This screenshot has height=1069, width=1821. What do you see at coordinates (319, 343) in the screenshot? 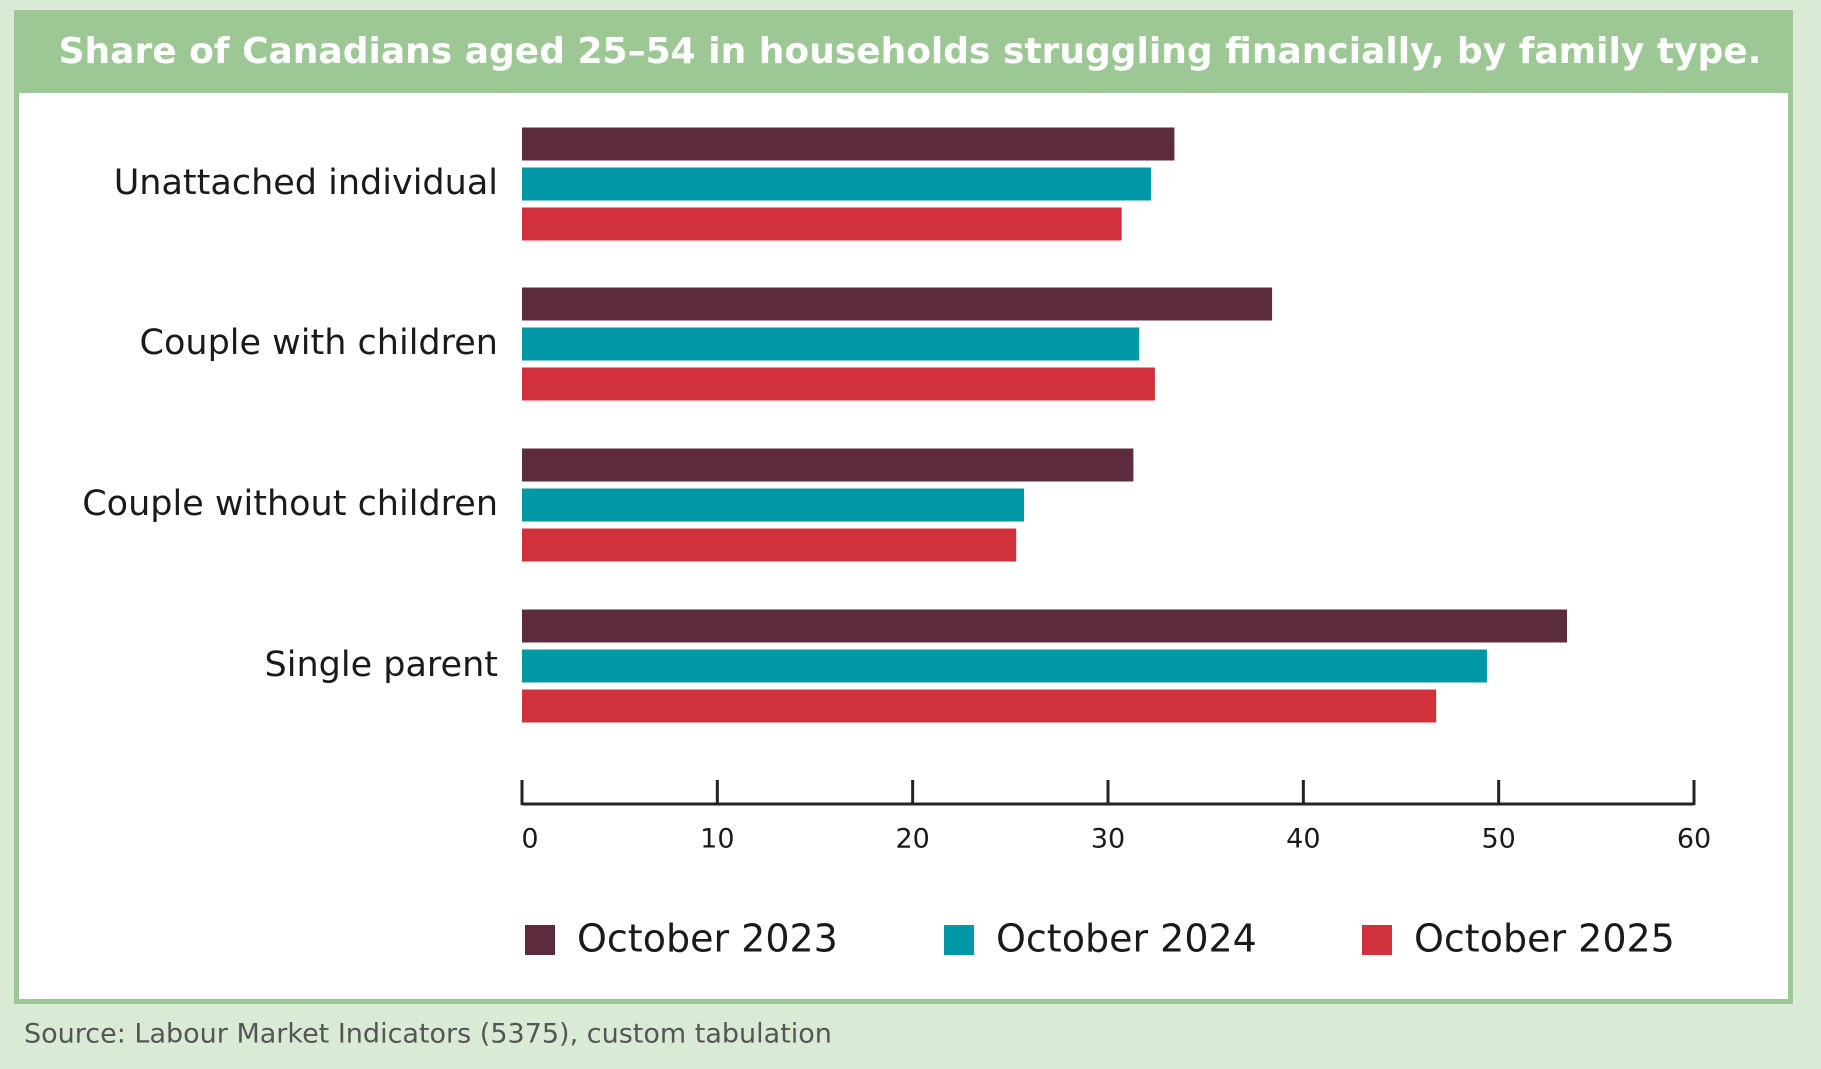
I see `category-label: Couple with children` at bounding box center [319, 343].